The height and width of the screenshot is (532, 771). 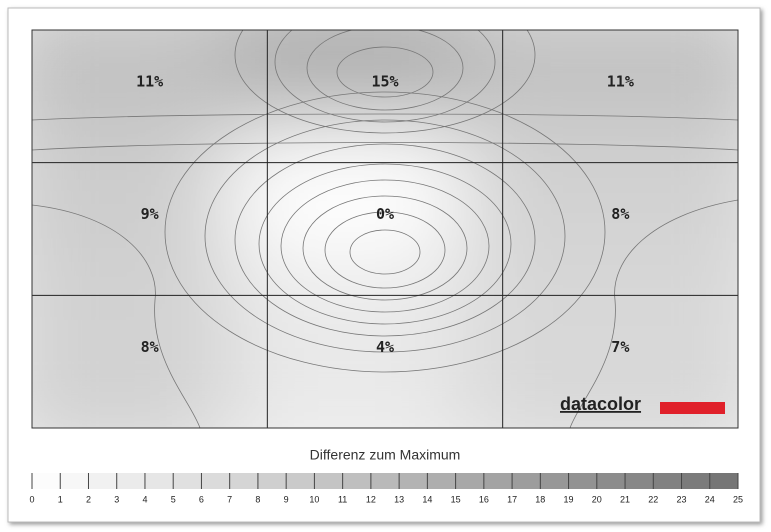 What do you see at coordinates (385, 455) in the screenshot?
I see `colorbar-title: Differenz zum Maximum` at bounding box center [385, 455].